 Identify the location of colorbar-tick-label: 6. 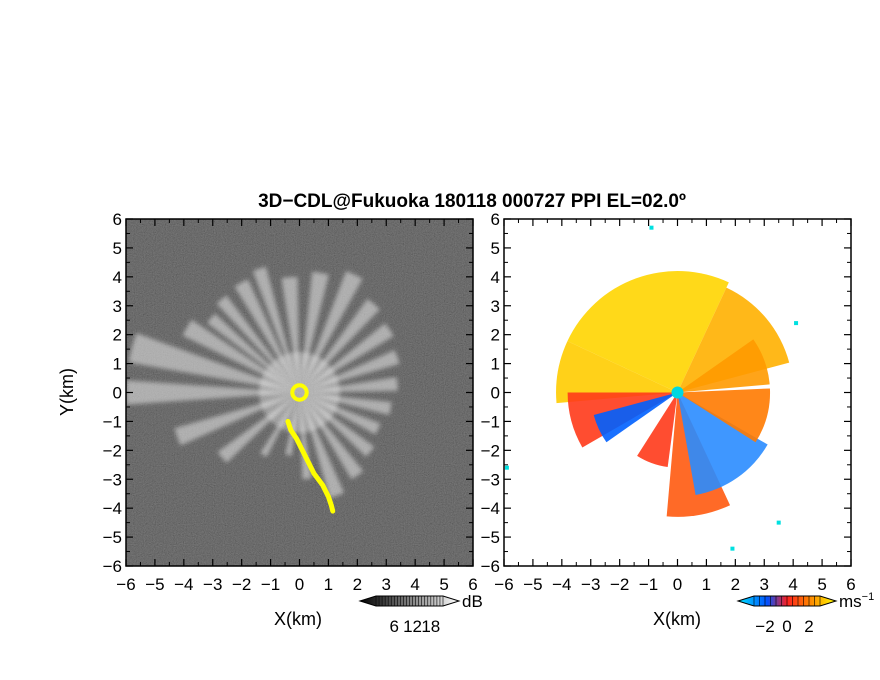
(394, 626).